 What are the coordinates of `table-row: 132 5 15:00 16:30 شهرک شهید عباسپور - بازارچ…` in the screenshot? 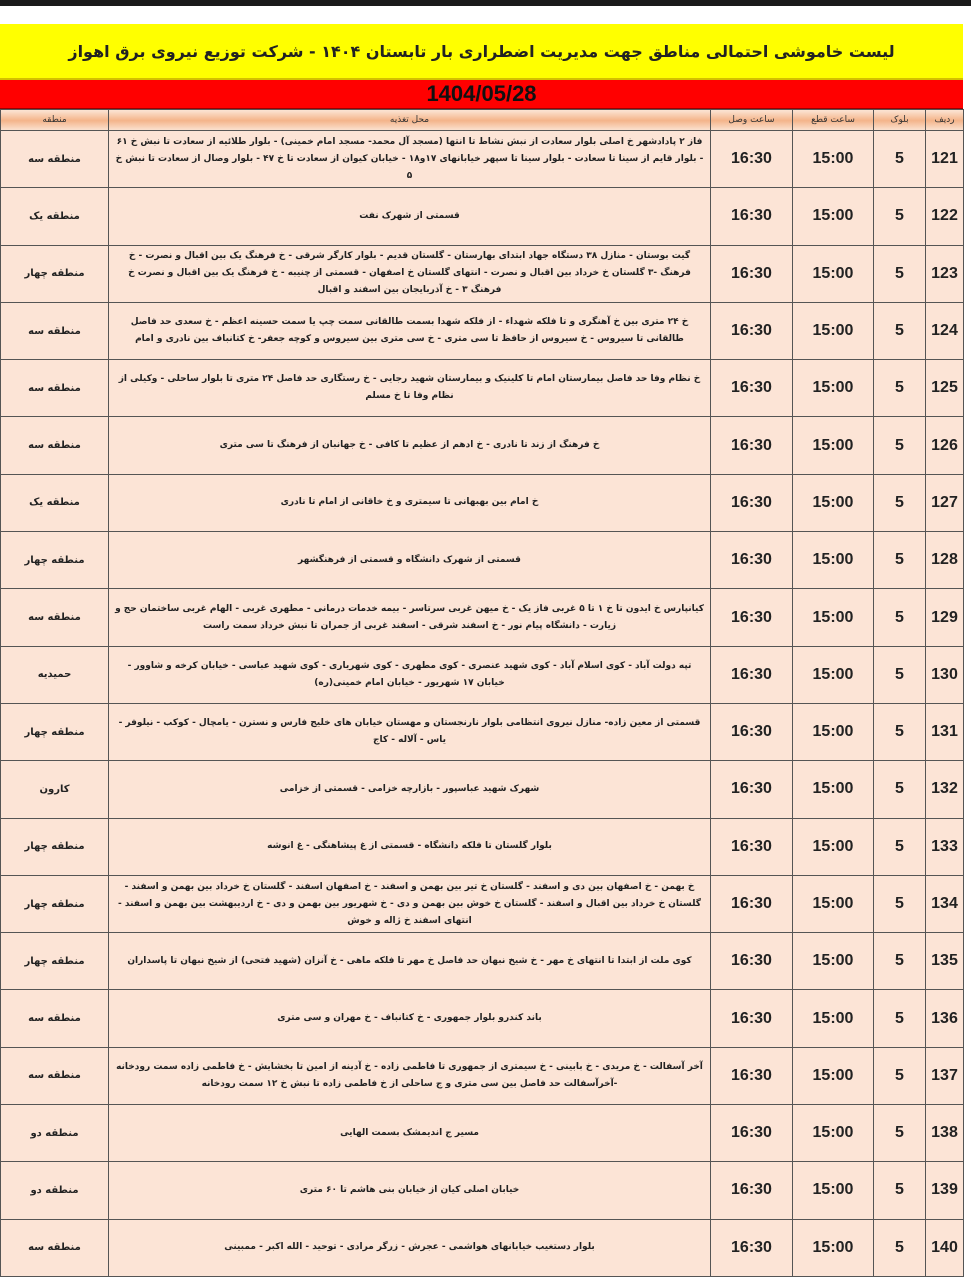 It's located at (482, 789).